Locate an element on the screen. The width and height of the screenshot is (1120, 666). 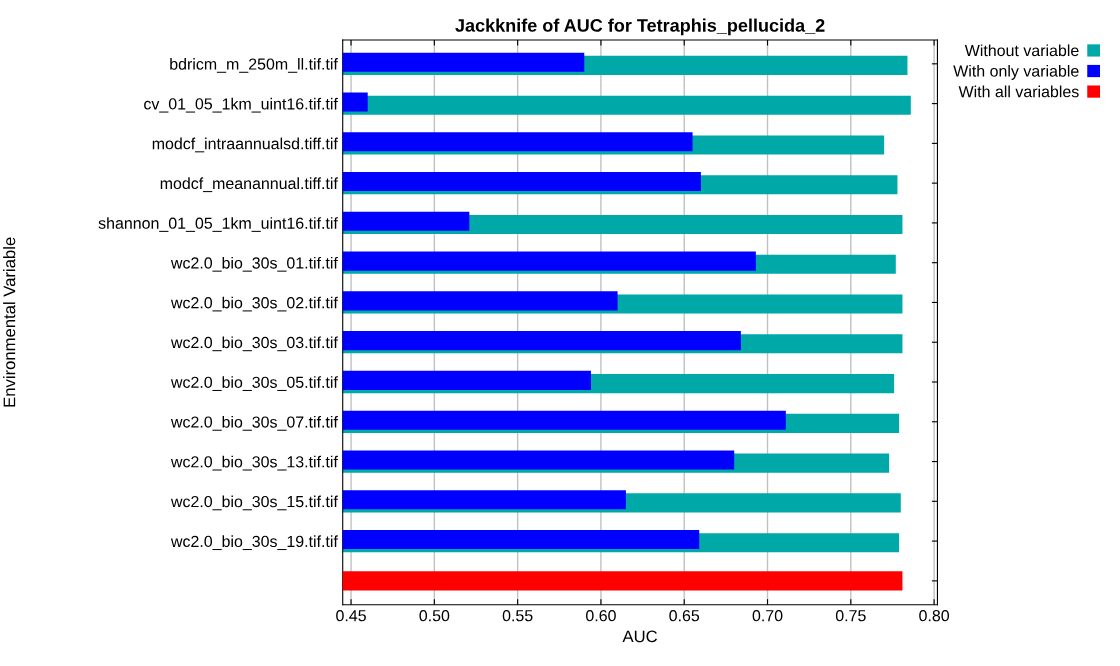
x-axis-title: AUC is located at coordinates (640, 636).